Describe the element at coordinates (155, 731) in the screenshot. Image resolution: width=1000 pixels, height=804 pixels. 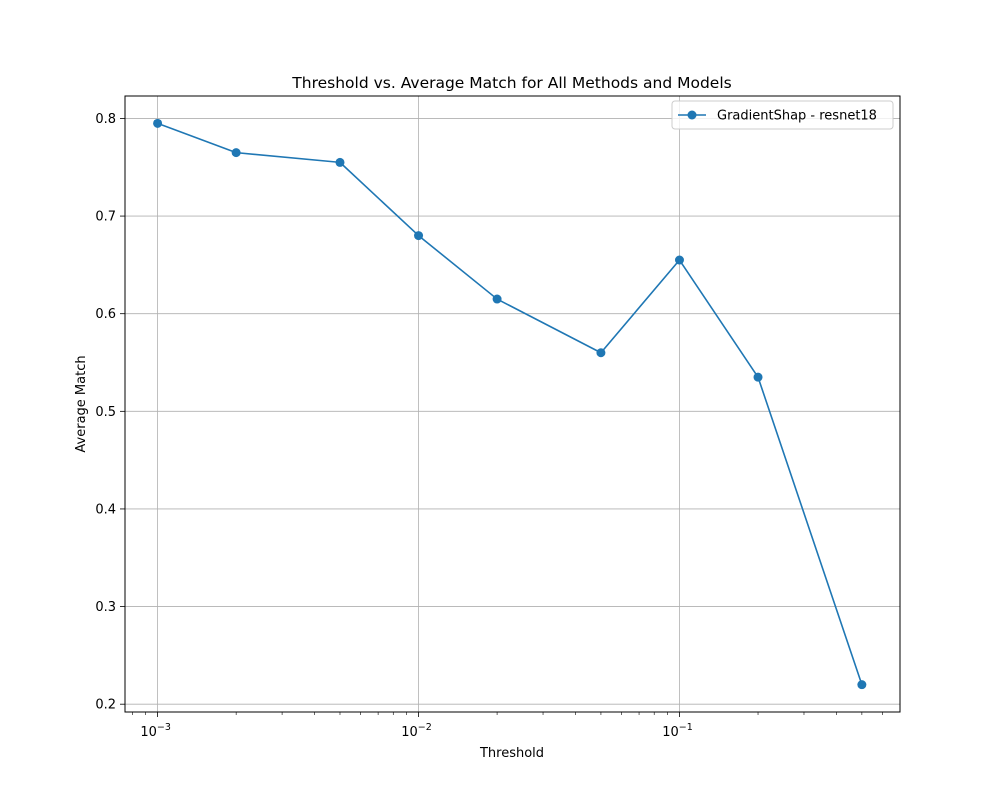
I see `x-tick-label: 10⁻³` at that location.